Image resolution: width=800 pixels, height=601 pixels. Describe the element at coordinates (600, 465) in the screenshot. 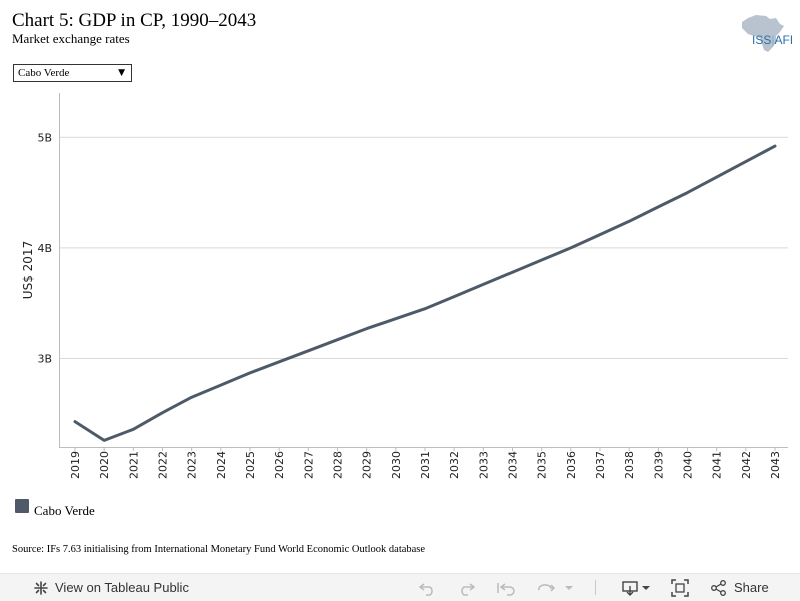

I see `x-tick-label: 2037` at that location.